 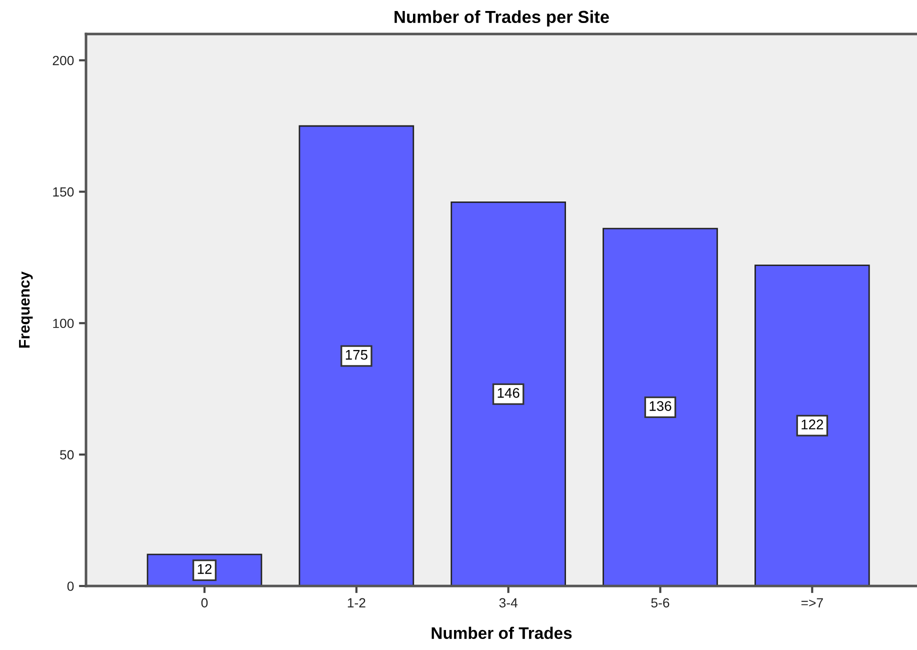 What do you see at coordinates (660, 603) in the screenshot?
I see `x-tick-label: 5-6` at bounding box center [660, 603].